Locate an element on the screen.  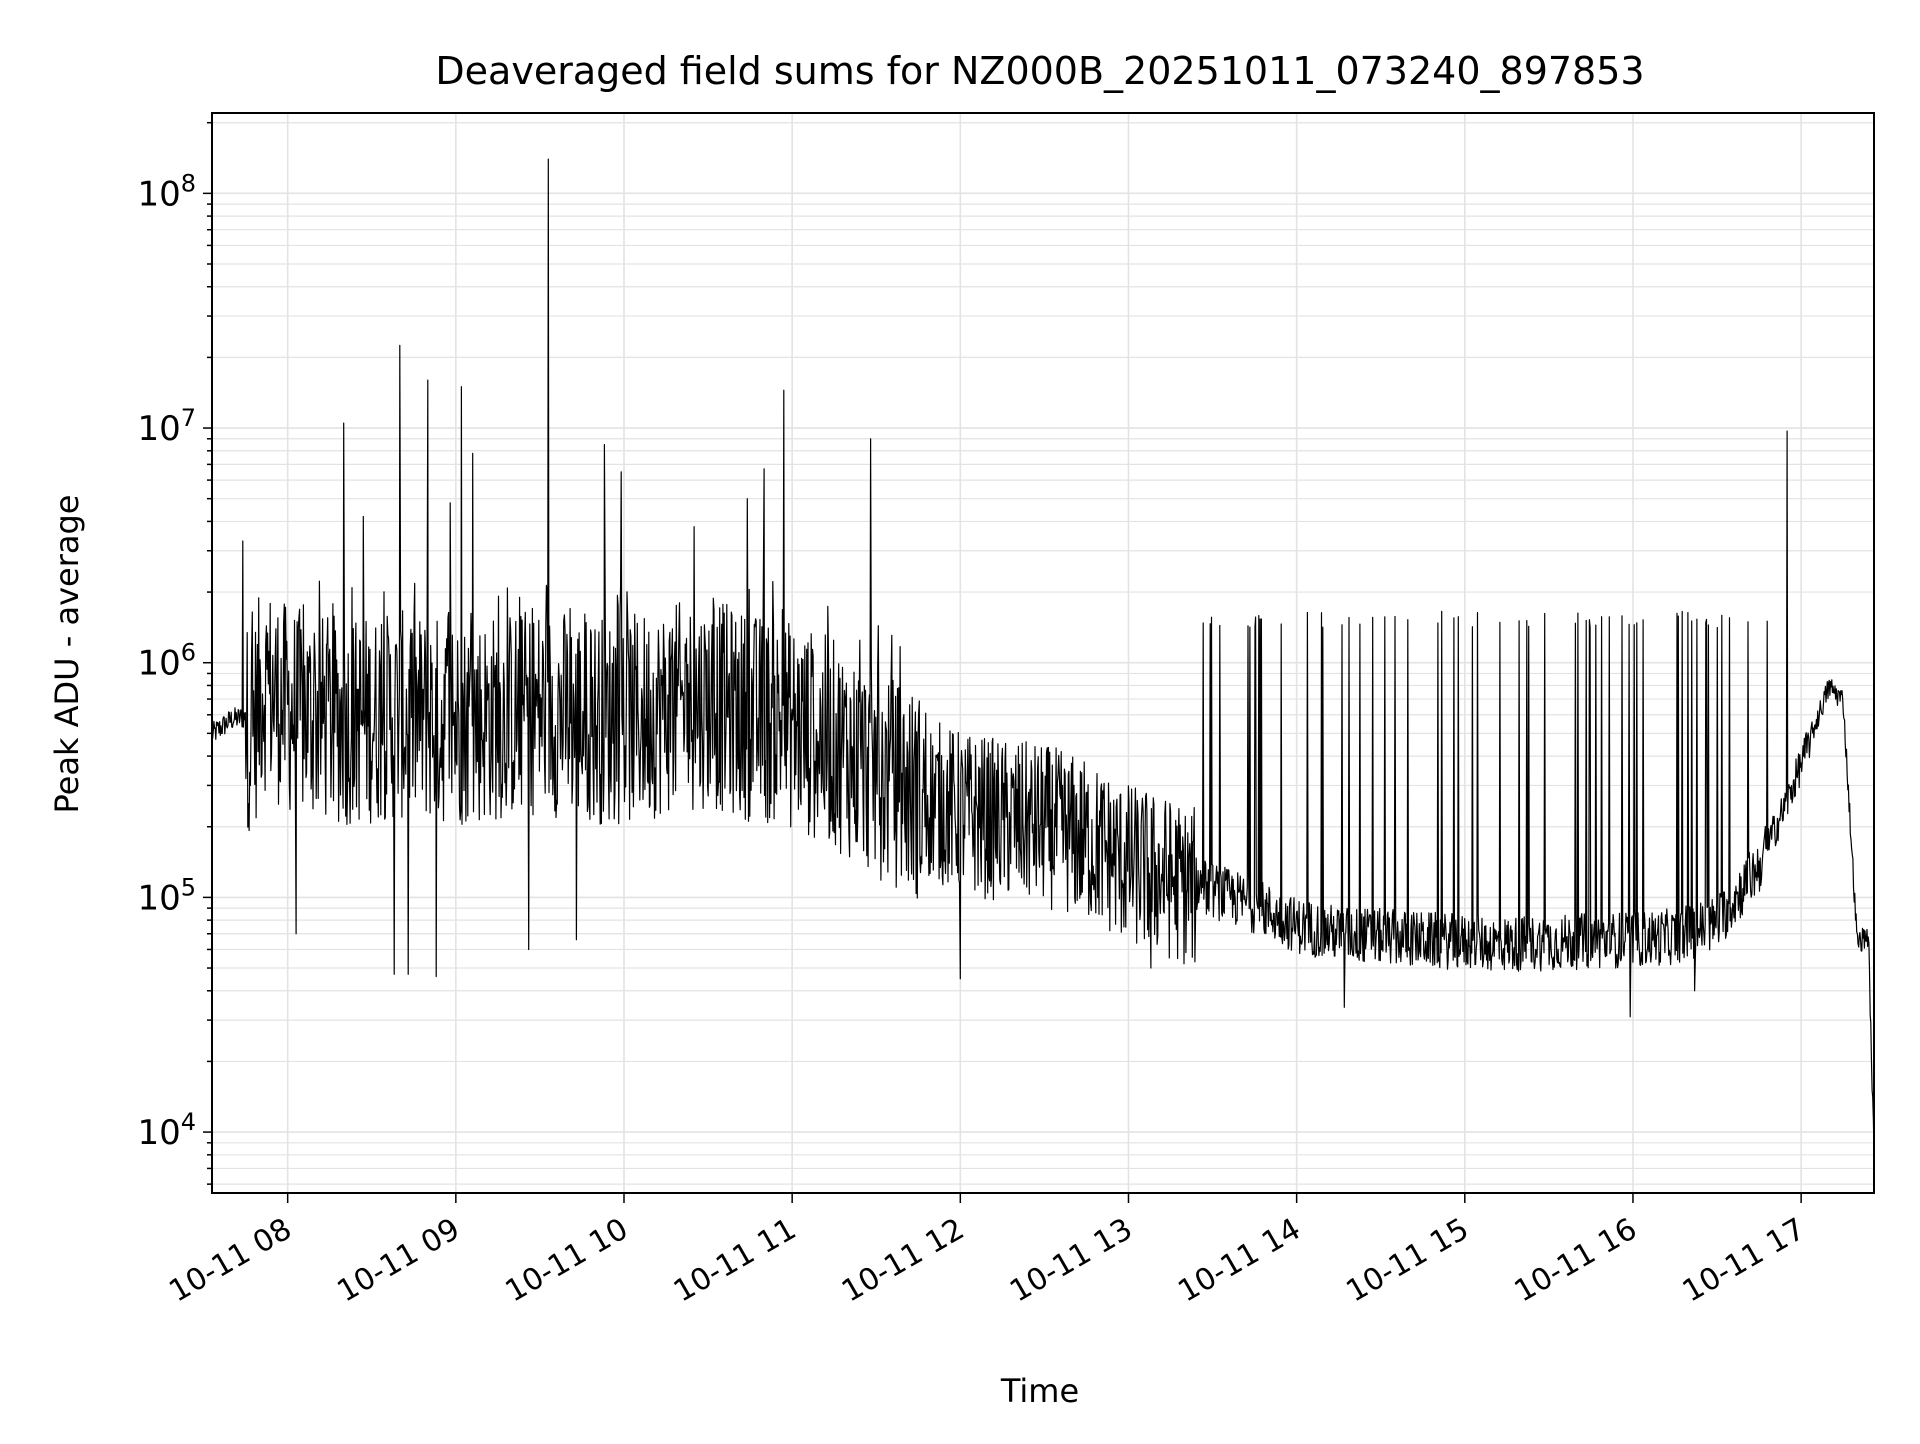
y-tick-label: 10⁵ is located at coordinates (166, 895).